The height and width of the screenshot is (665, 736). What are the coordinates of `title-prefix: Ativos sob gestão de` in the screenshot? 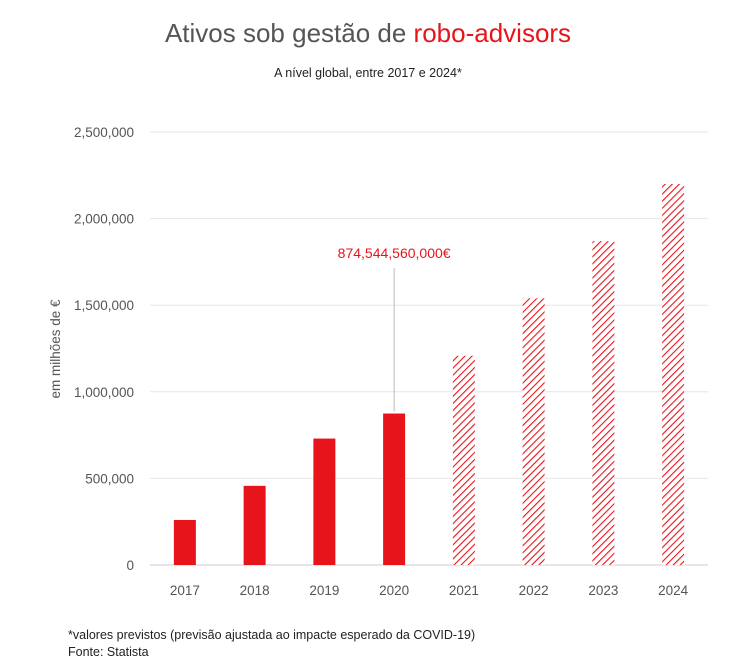 It's located at (289, 33).